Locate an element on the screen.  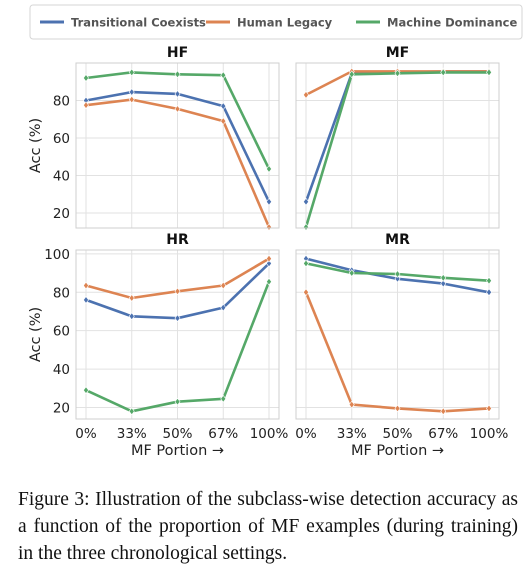
legend-label: Machine Dominance is located at coordinates (452, 23).